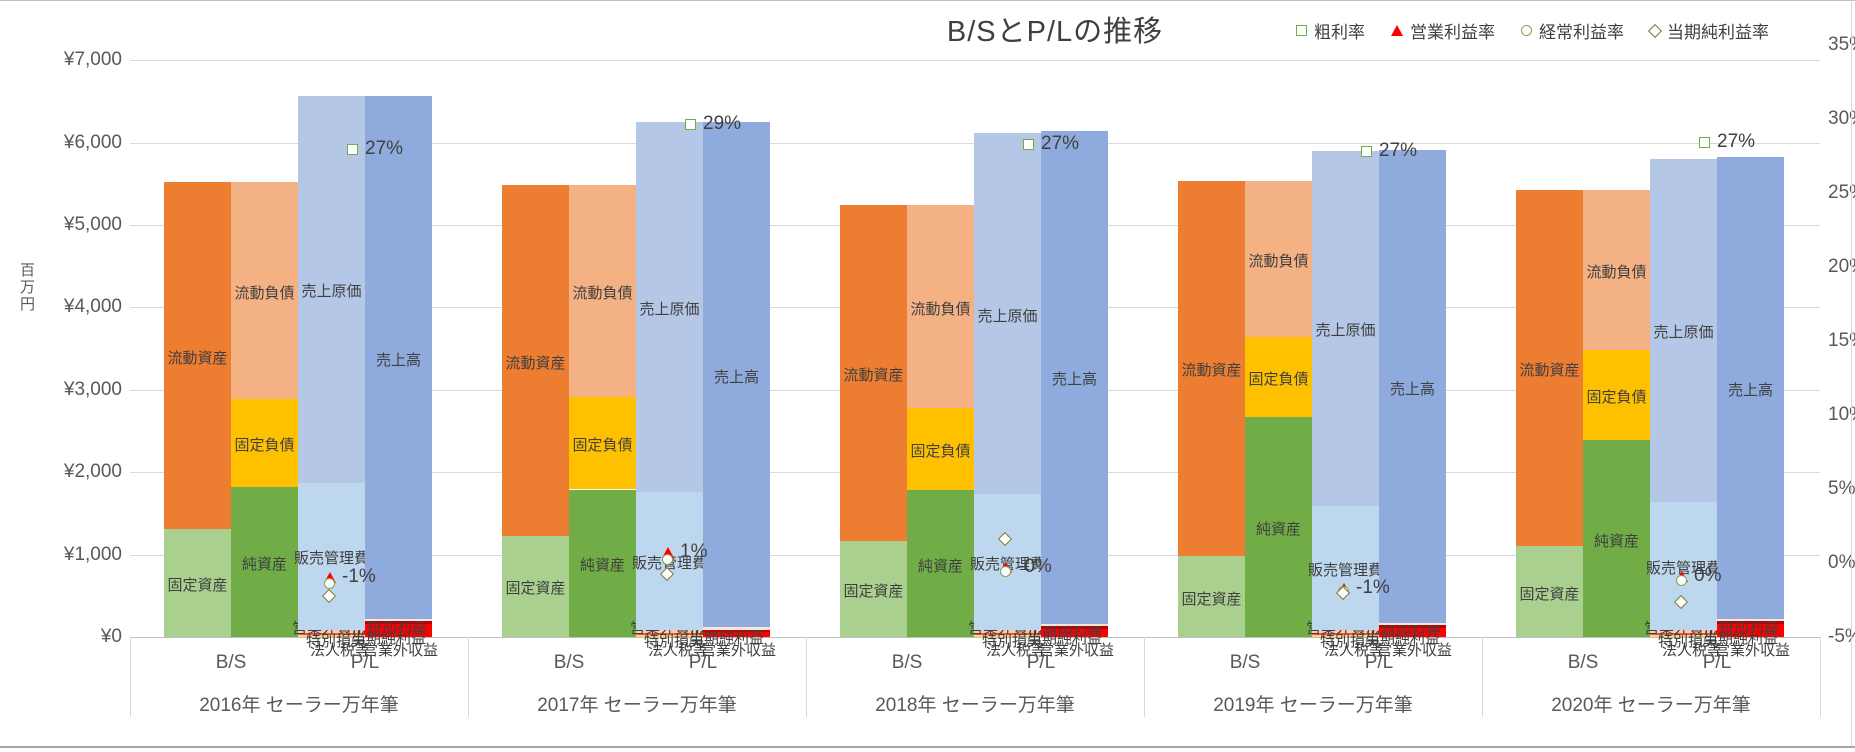 The image size is (1855, 752). Describe the element at coordinates (1708, 30) in the screenshot. I see `legend-item-net-margin: 当期純利益率` at that location.